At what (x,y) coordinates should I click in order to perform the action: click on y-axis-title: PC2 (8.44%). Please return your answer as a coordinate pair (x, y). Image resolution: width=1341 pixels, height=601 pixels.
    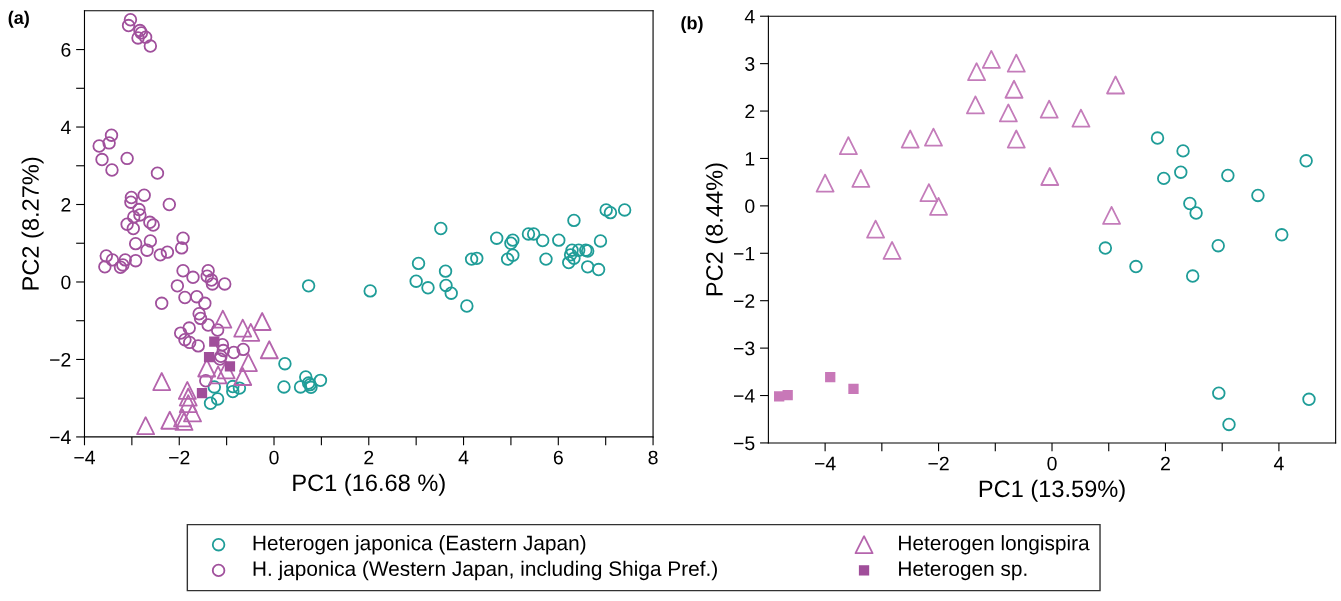
    Looking at the image, I should click on (716, 229).